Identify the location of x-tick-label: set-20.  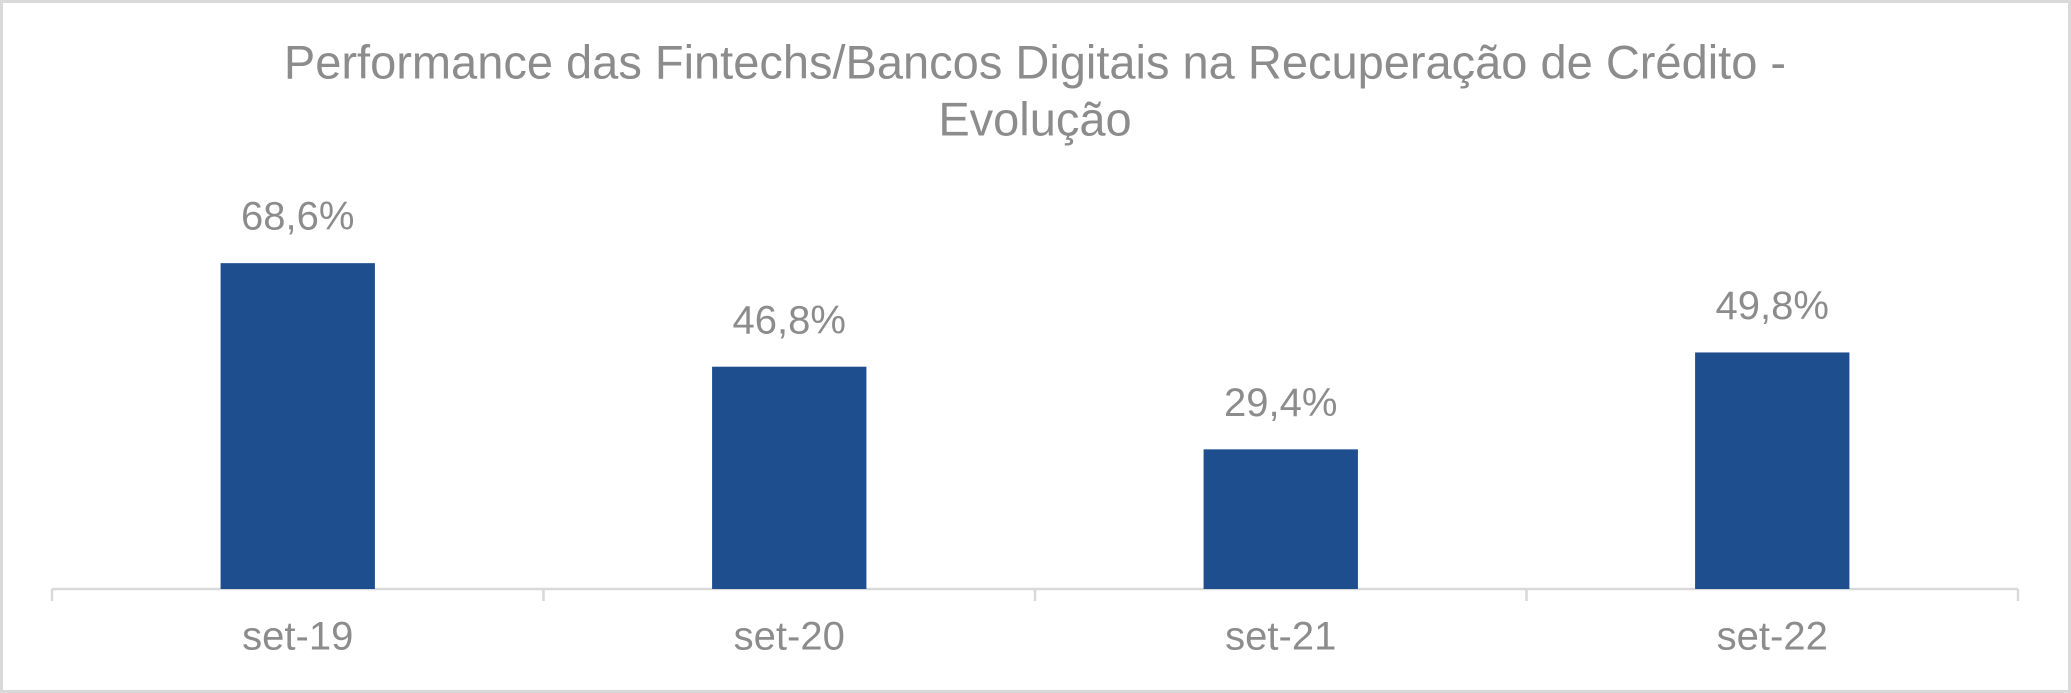
(789, 637).